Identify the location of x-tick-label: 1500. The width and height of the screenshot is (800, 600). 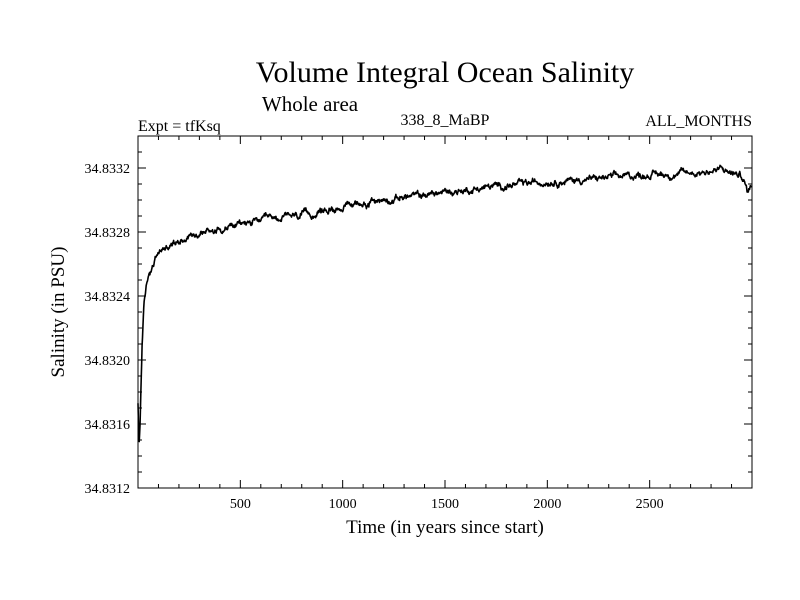
(445, 504).